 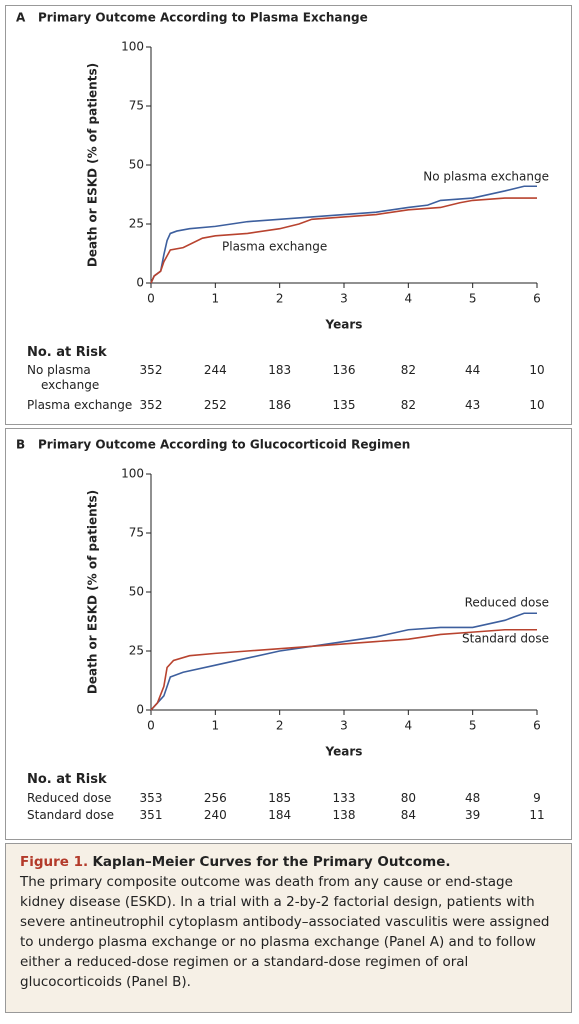 What do you see at coordinates (505, 639) in the screenshot?
I see `series-label: Standard dose` at bounding box center [505, 639].